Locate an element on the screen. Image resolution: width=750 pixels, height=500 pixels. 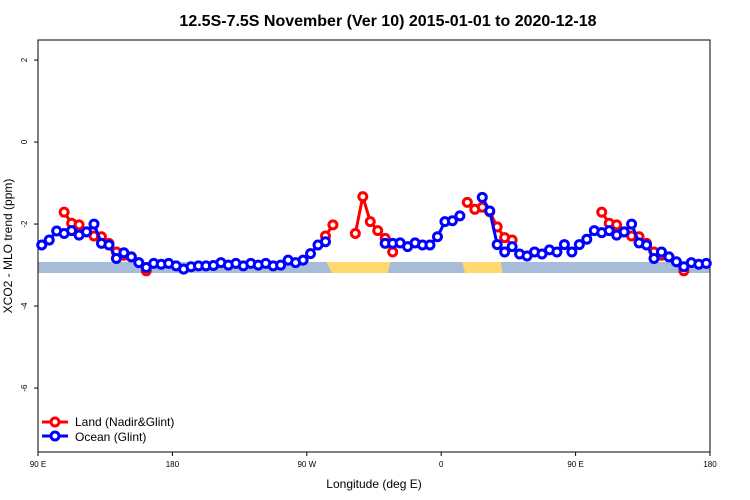
x-tick-label: 0 is located at coordinates (441, 464).